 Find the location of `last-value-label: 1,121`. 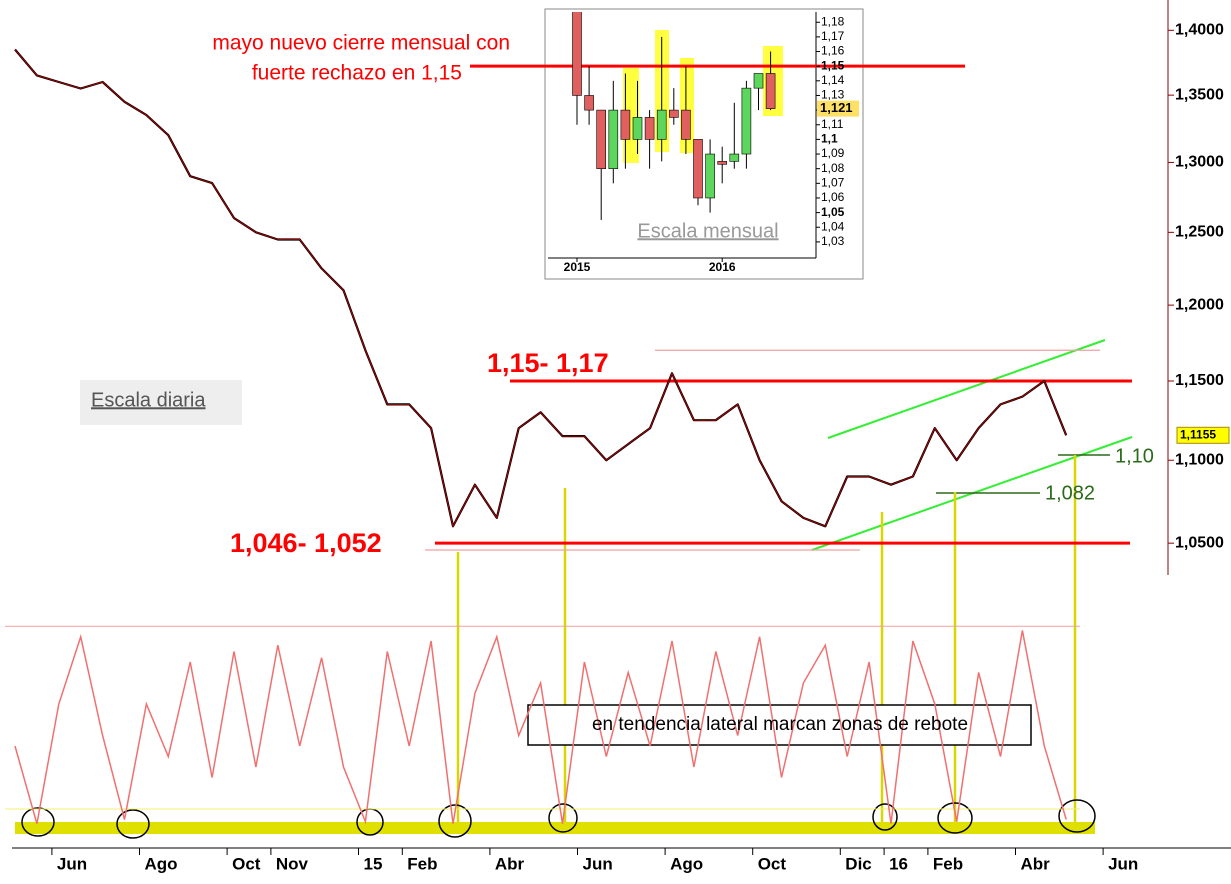

last-value-label: 1,121 is located at coordinates (836, 107).